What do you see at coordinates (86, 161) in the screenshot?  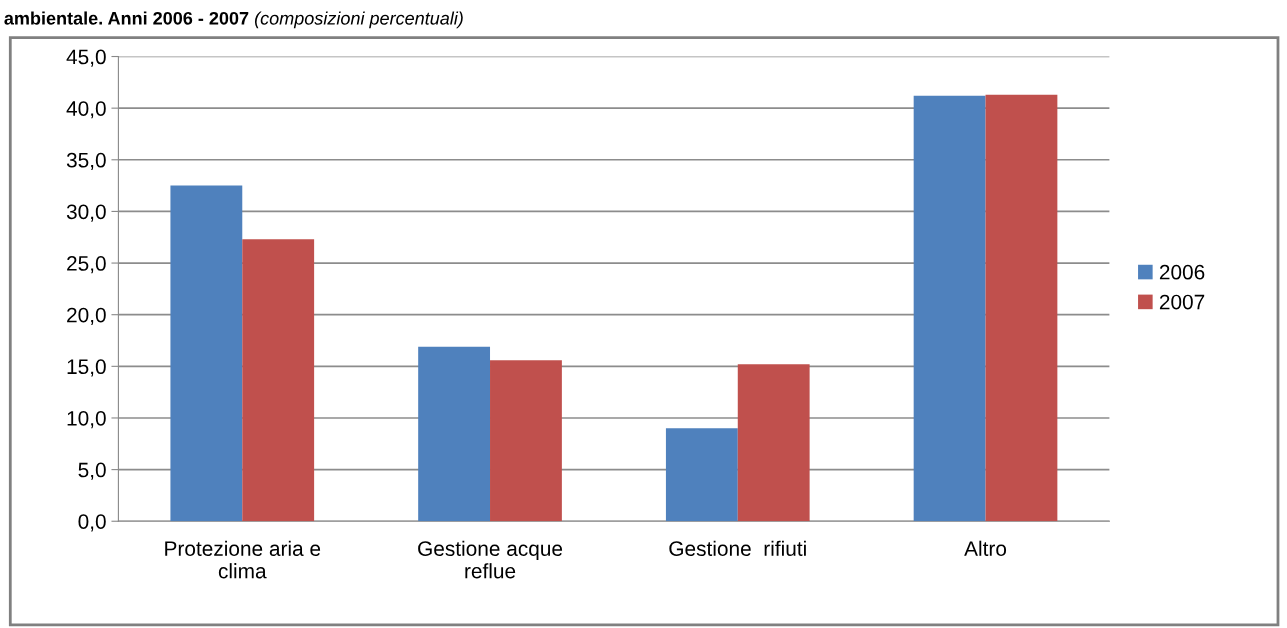 I see `y-tick-label: 35,0` at bounding box center [86, 161].